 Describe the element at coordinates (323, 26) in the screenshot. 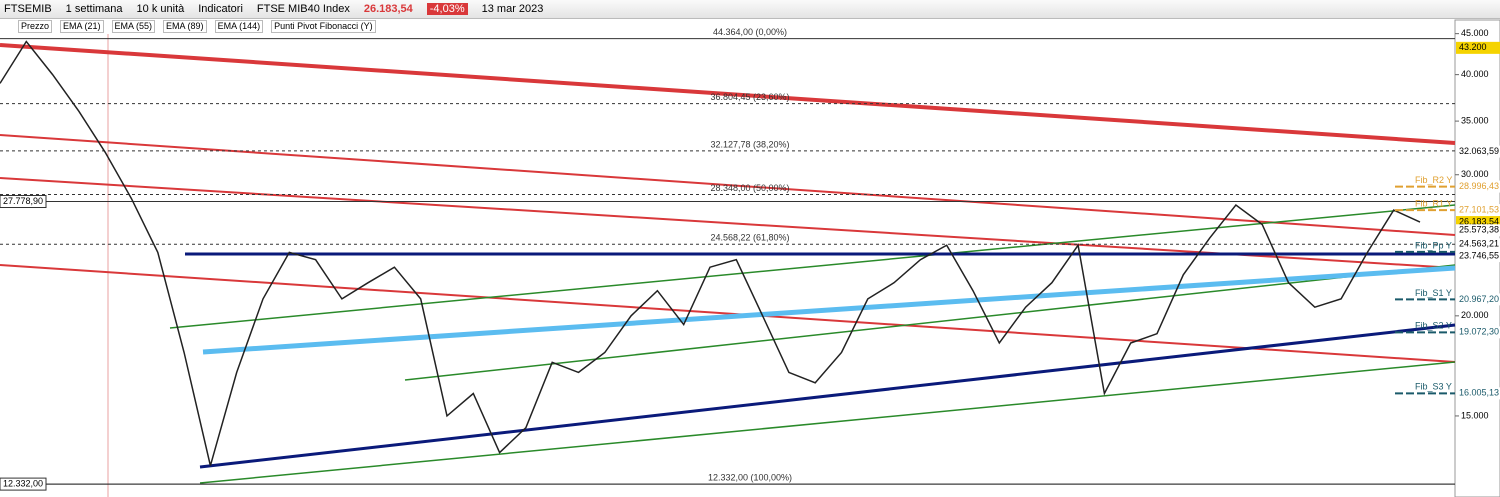

I see `legend-entry: Punti Pivot Fibonacci (Y)` at that location.